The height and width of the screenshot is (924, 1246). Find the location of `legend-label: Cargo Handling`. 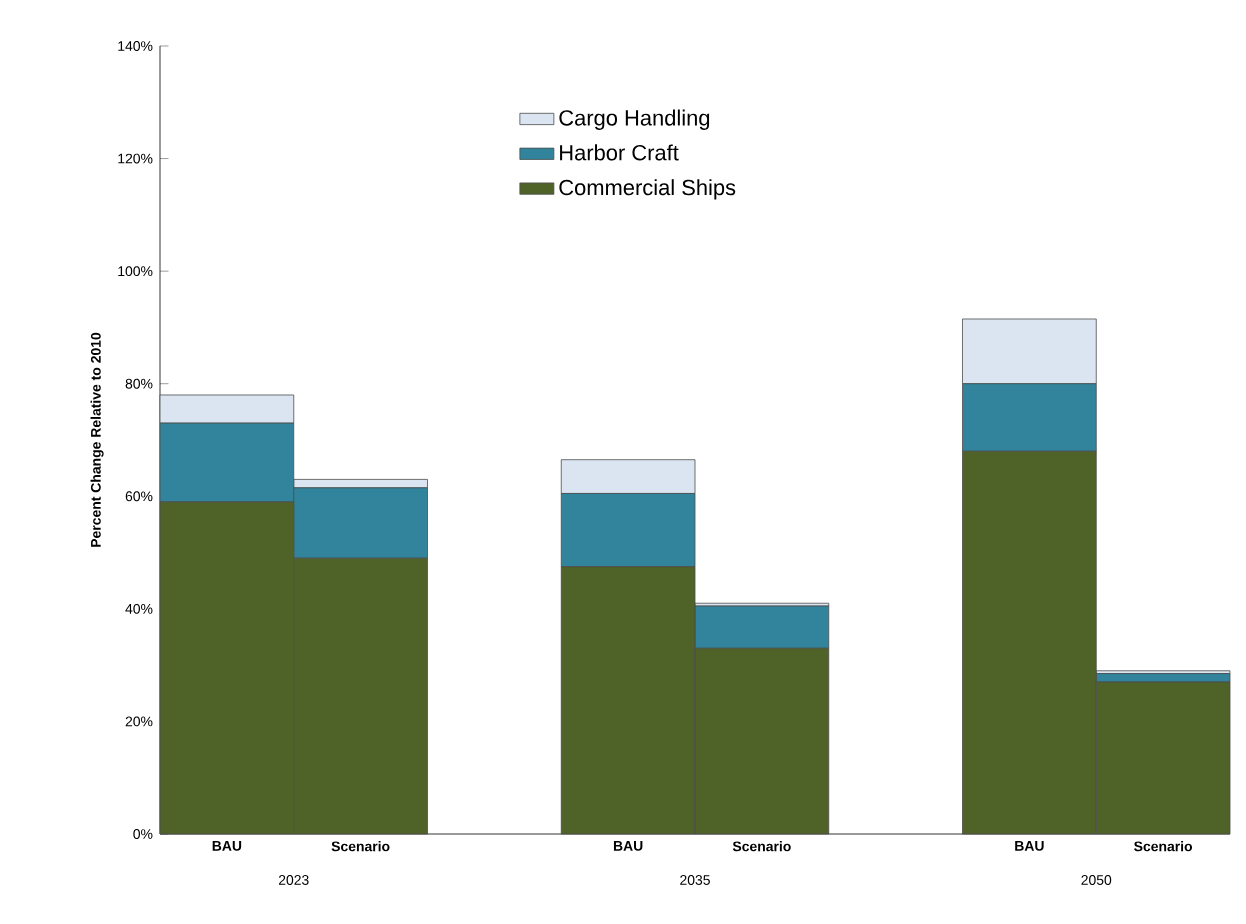

legend-label: Cargo Handling is located at coordinates (634, 119).